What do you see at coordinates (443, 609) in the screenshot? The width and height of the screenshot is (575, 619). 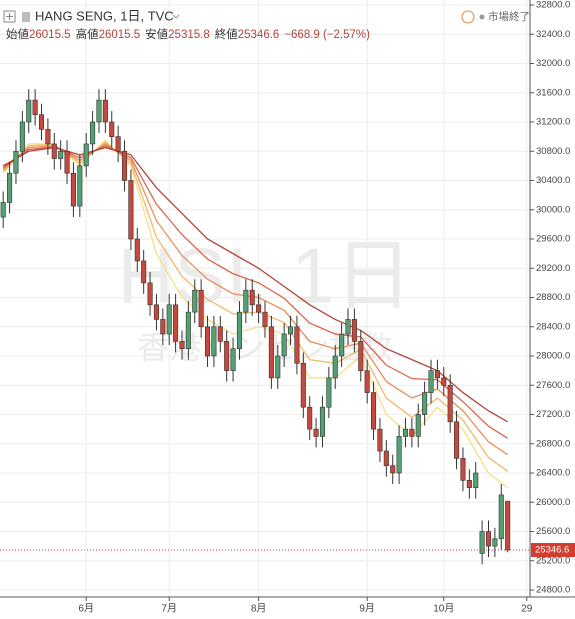 I see `x-tick-label: 10月` at bounding box center [443, 609].